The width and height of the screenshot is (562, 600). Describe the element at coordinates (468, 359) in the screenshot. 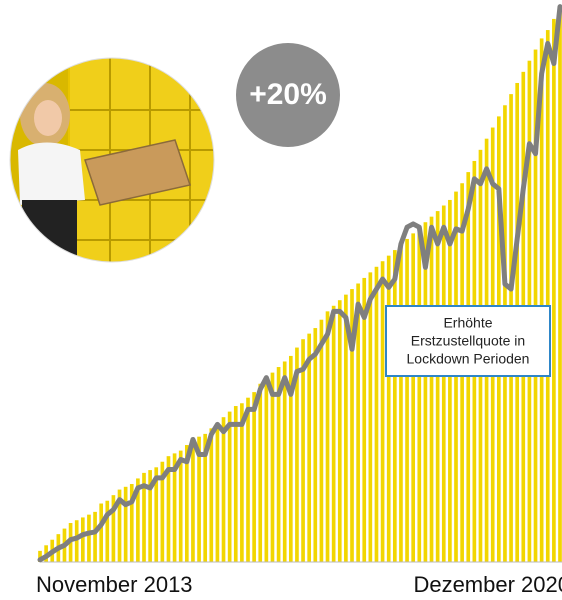

I see `annotation-line: Lockdown Perioden` at that location.